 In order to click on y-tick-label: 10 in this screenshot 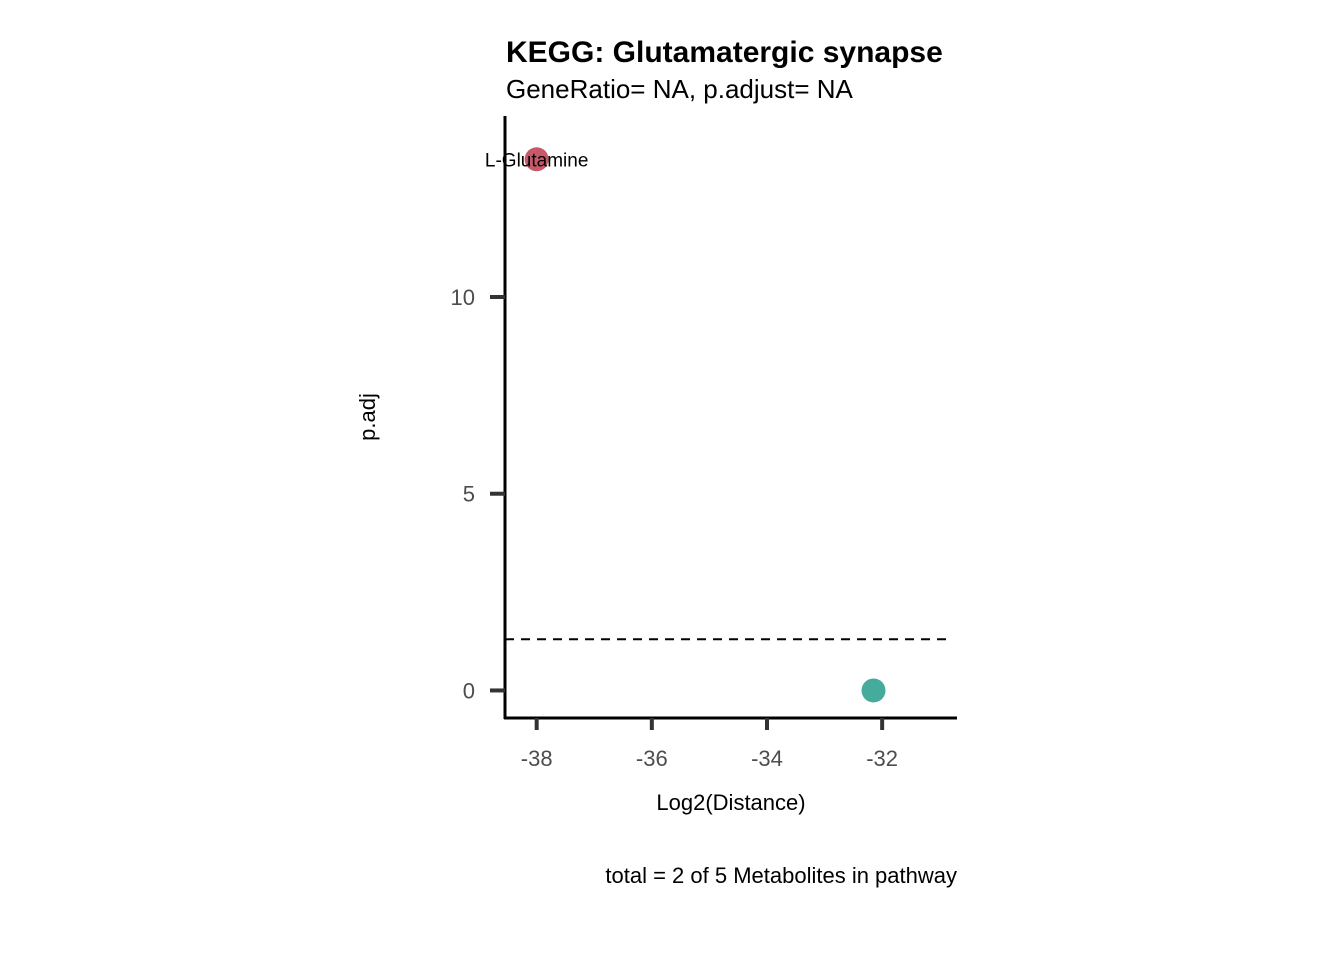, I will do `click(463, 297)`.